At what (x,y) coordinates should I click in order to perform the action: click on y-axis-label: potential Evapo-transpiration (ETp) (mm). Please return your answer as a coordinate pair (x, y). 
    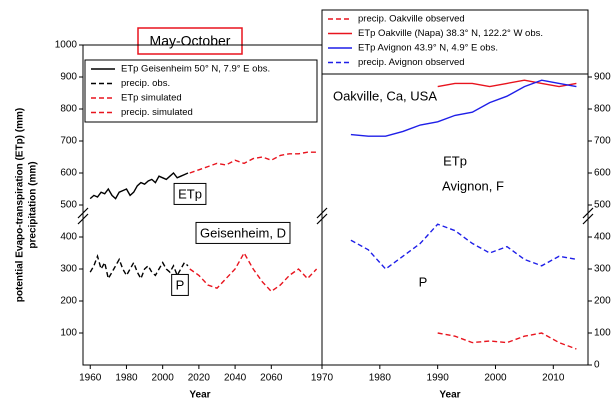
    Looking at the image, I should click on (20, 205).